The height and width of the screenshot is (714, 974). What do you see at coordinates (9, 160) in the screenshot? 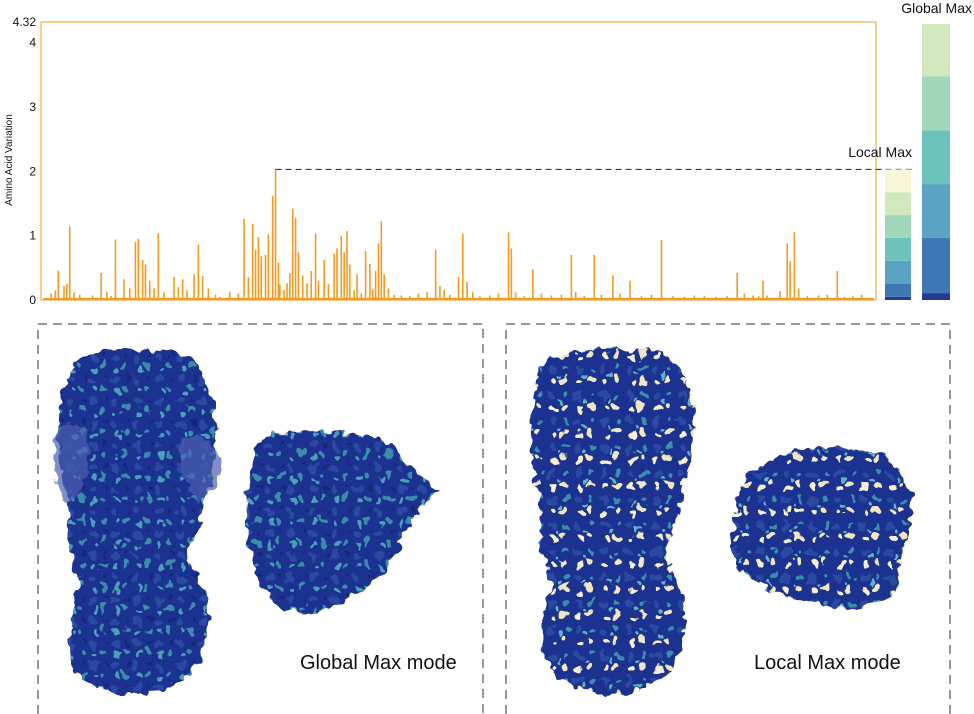
I see `y-axis-label: Amino Acid Variation` at bounding box center [9, 160].